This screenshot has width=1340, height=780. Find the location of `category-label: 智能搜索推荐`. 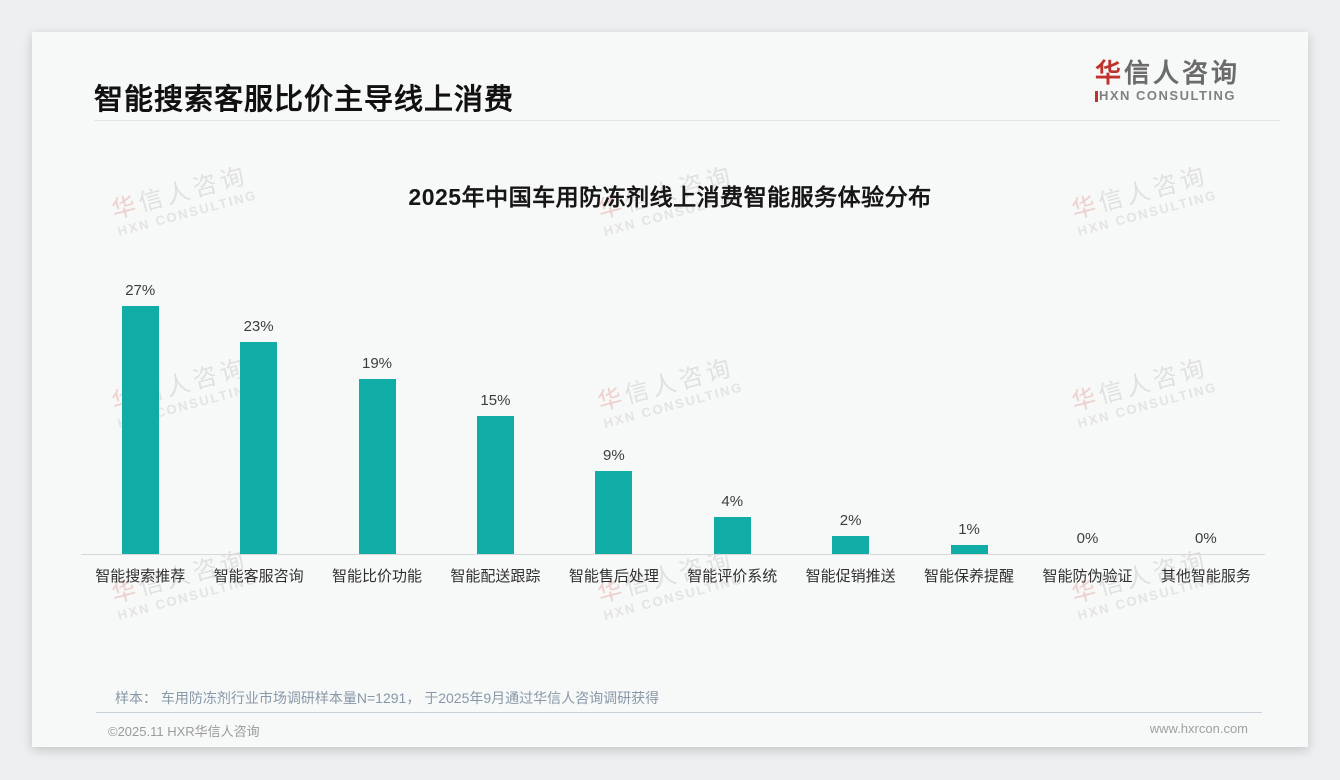

category-label: 智能搜索推荐 is located at coordinates (140, 576).